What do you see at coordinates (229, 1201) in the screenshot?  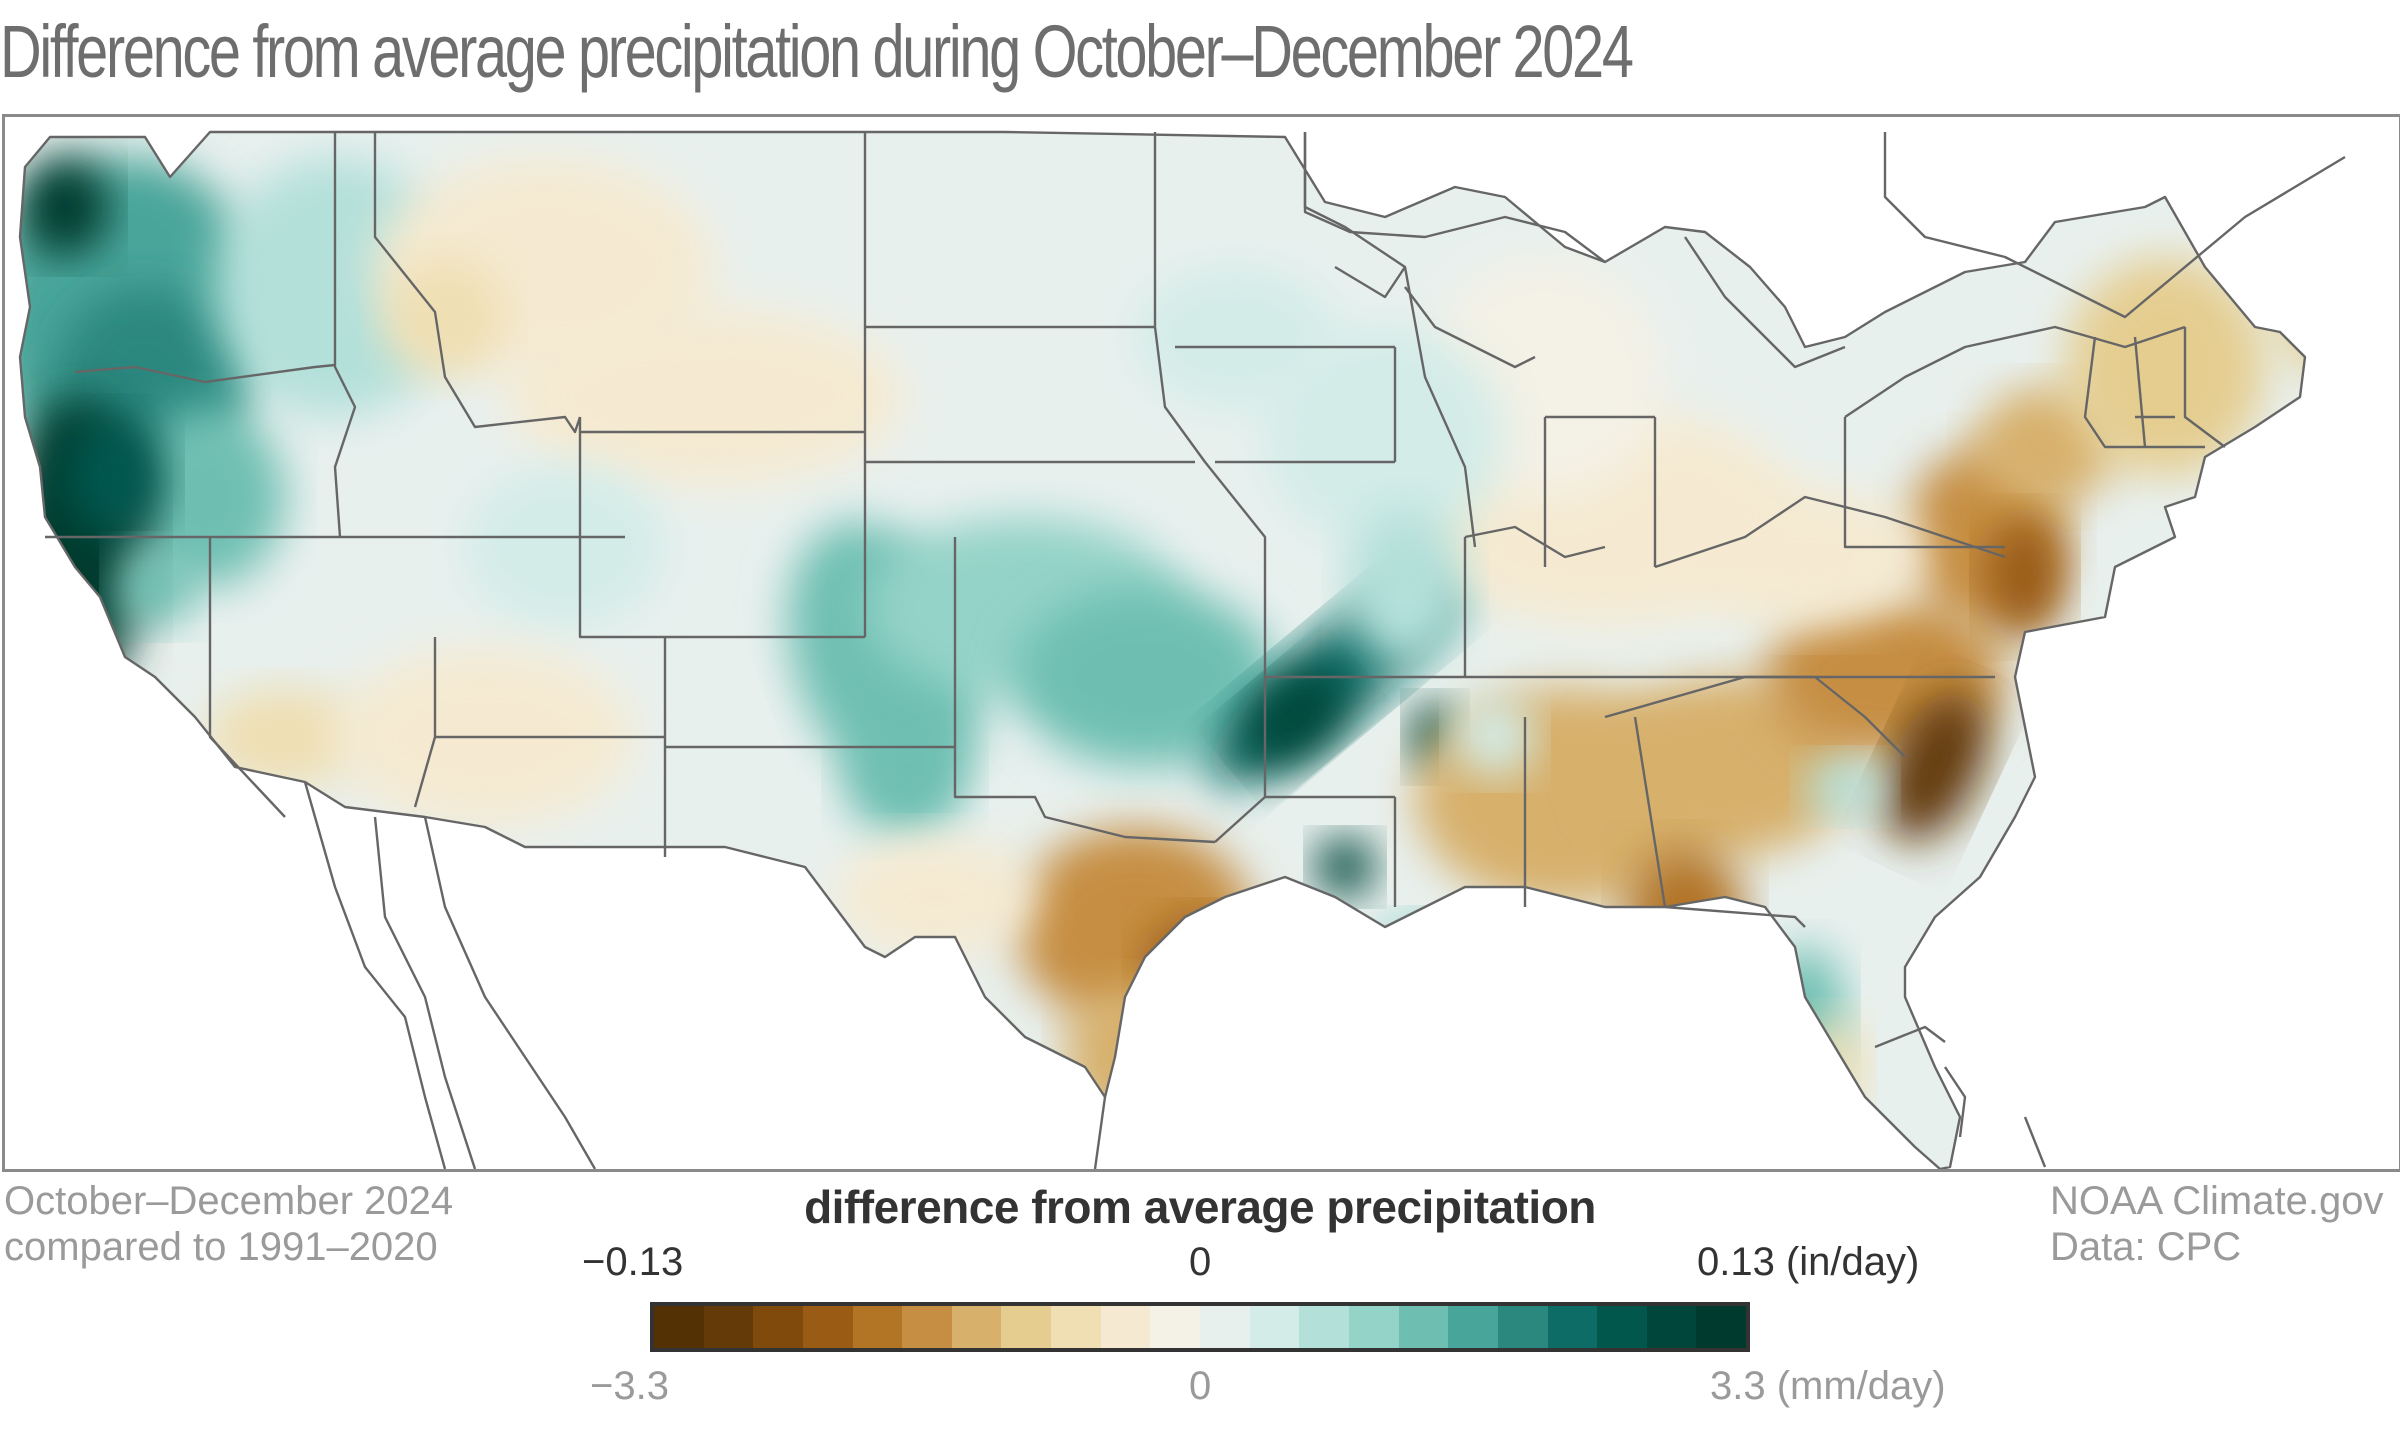 I see `period-note-line1: October–December 2024` at bounding box center [229, 1201].